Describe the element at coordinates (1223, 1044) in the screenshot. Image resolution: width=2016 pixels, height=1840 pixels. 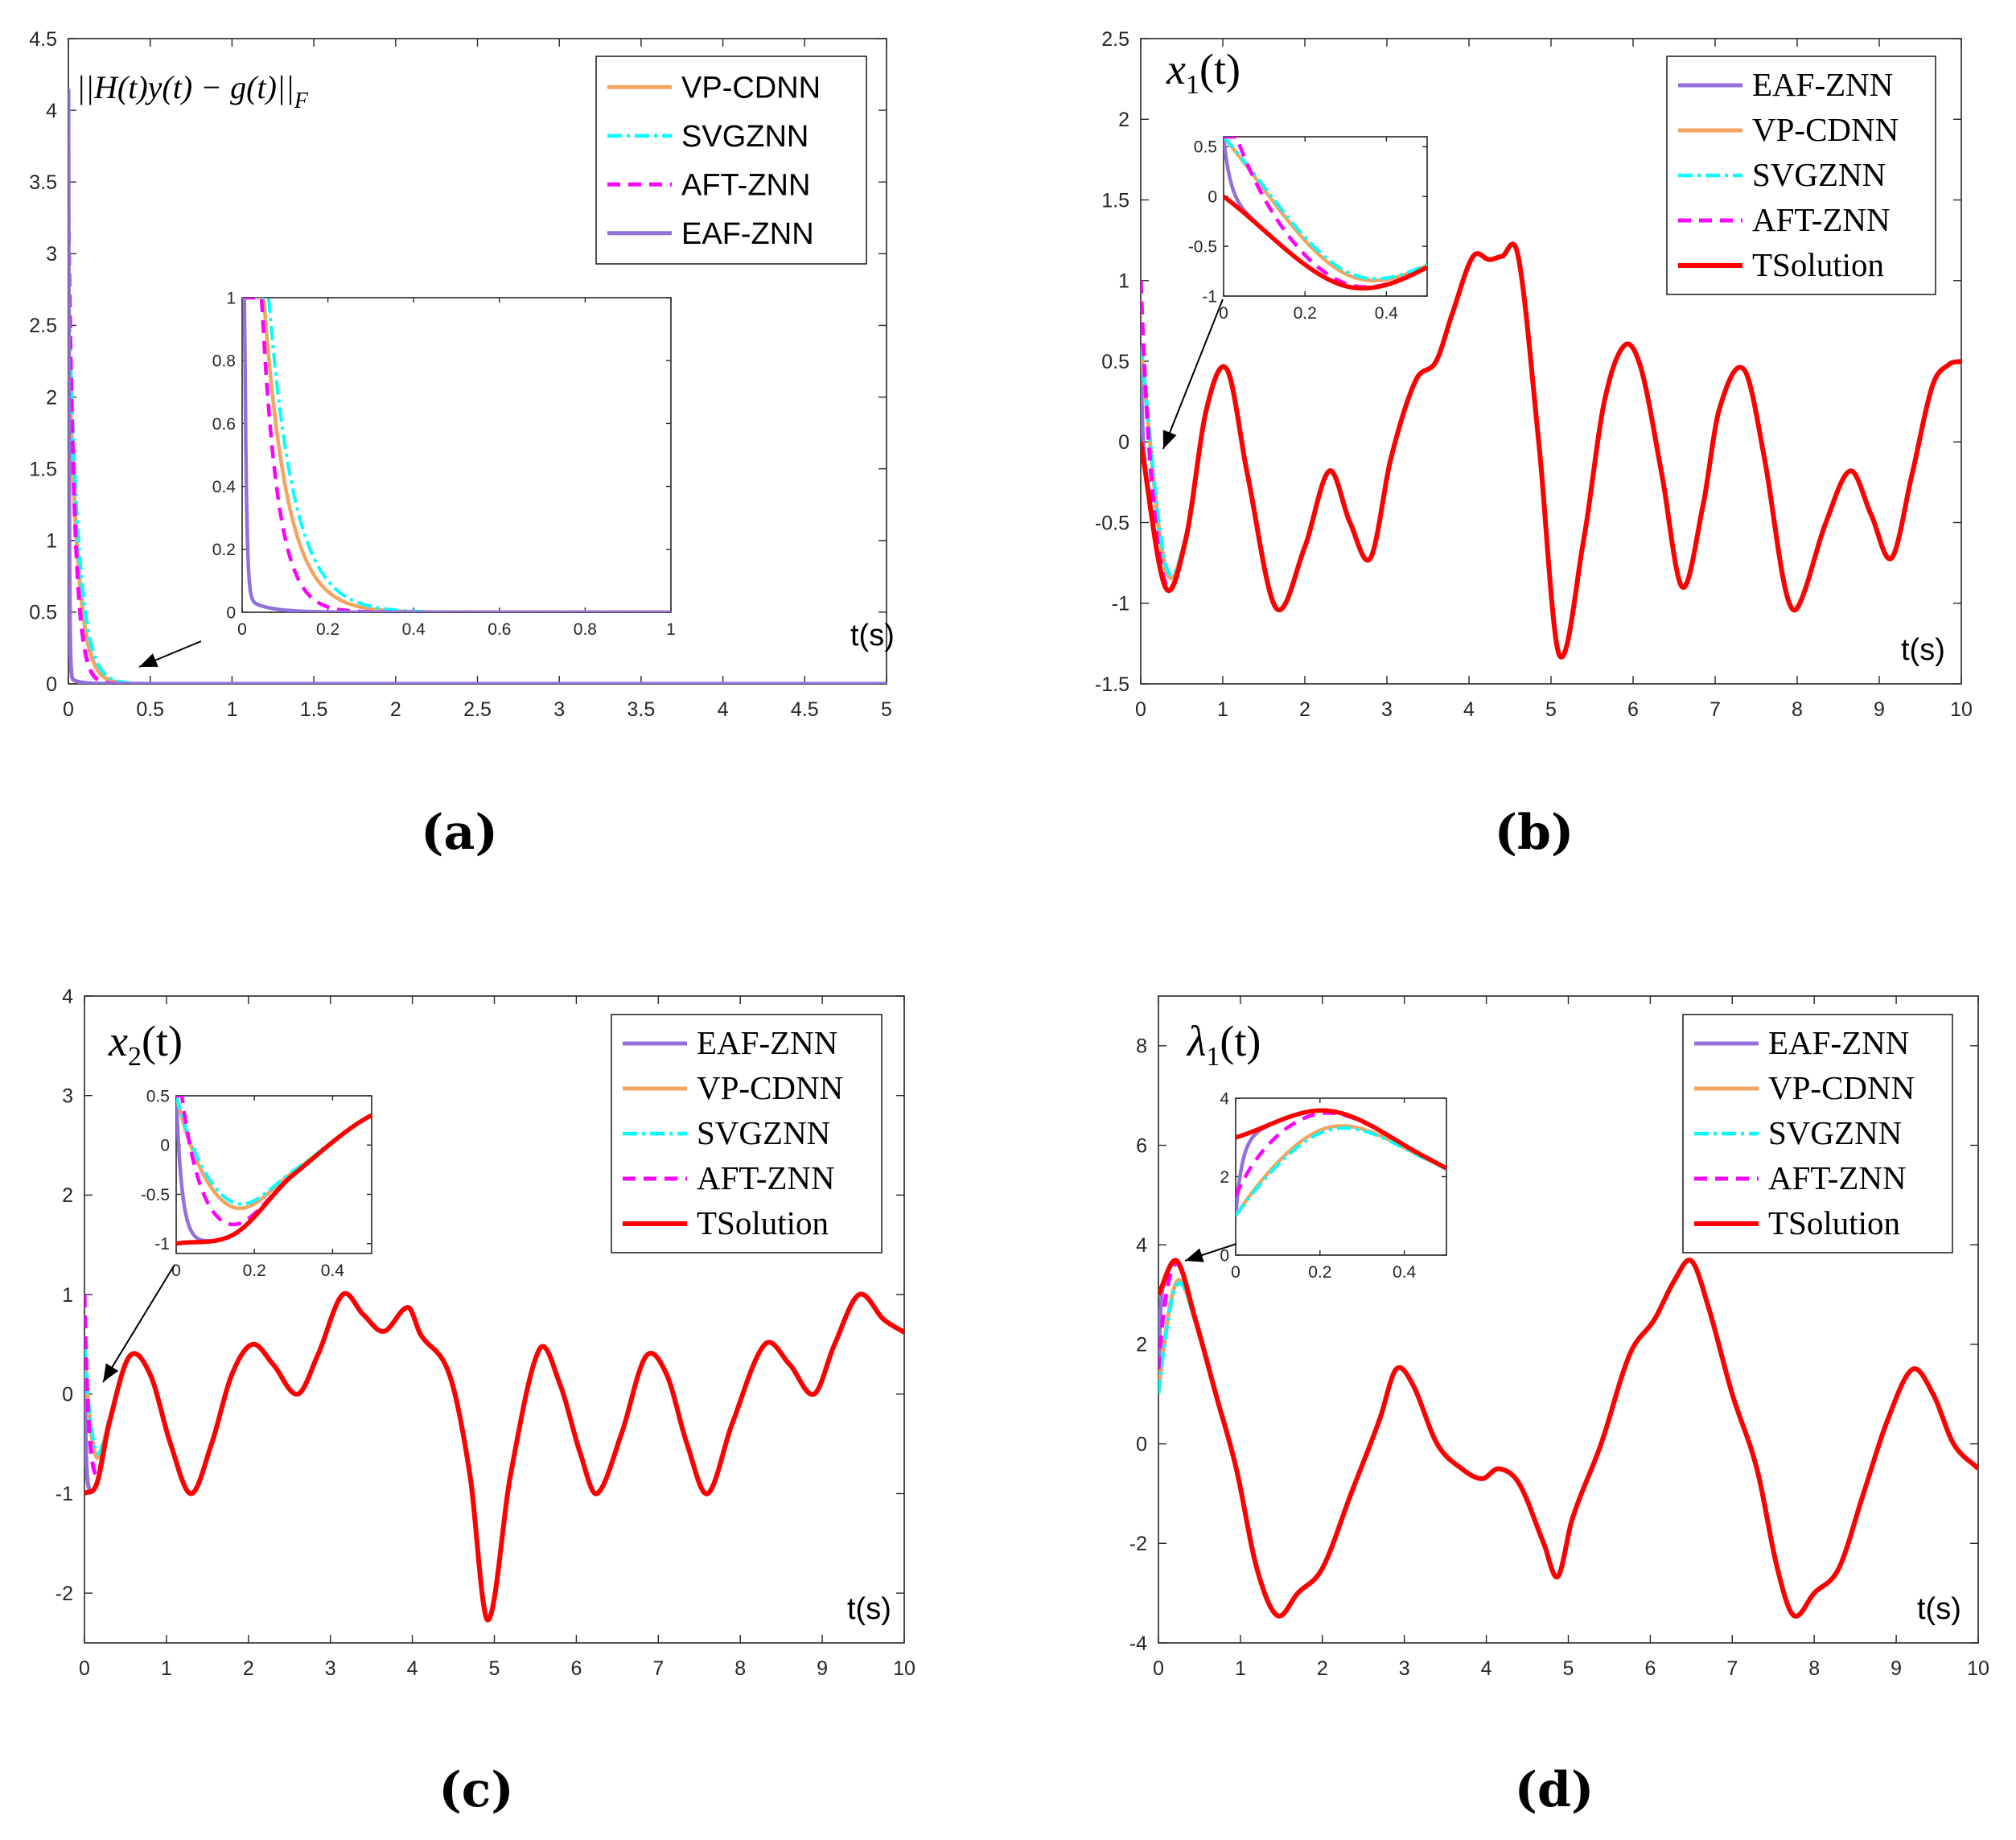
I see `annotation-d: λ1(t)` at that location.